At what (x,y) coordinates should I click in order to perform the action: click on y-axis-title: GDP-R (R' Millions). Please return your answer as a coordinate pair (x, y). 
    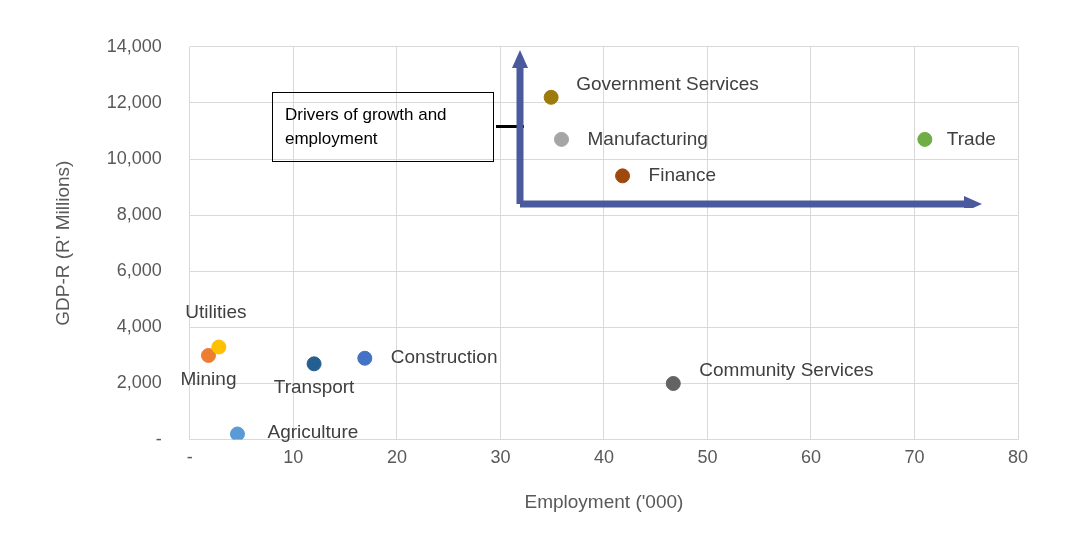
    Looking at the image, I should click on (62, 243).